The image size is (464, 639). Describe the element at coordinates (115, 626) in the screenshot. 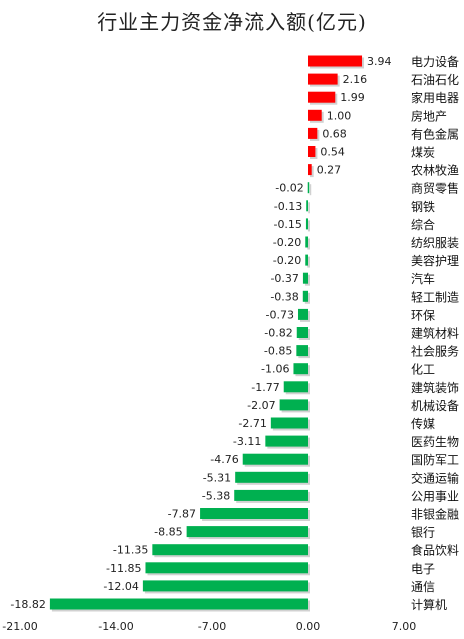

I see `x-tick-label: -14.00` at that location.